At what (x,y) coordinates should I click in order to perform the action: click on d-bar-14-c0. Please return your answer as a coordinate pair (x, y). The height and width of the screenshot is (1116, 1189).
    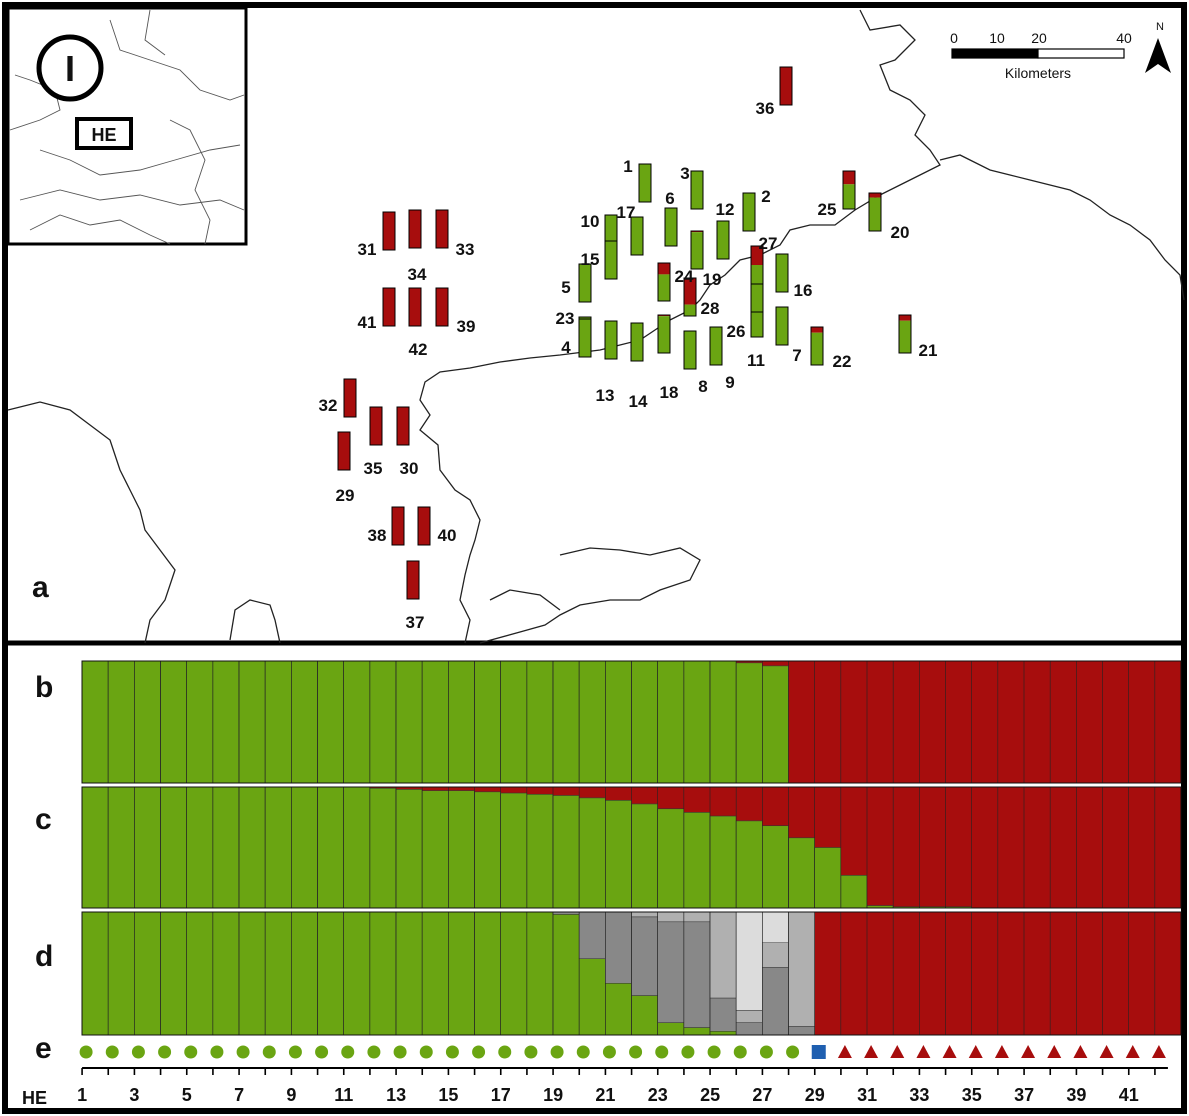
    Looking at the image, I should click on (435, 973).